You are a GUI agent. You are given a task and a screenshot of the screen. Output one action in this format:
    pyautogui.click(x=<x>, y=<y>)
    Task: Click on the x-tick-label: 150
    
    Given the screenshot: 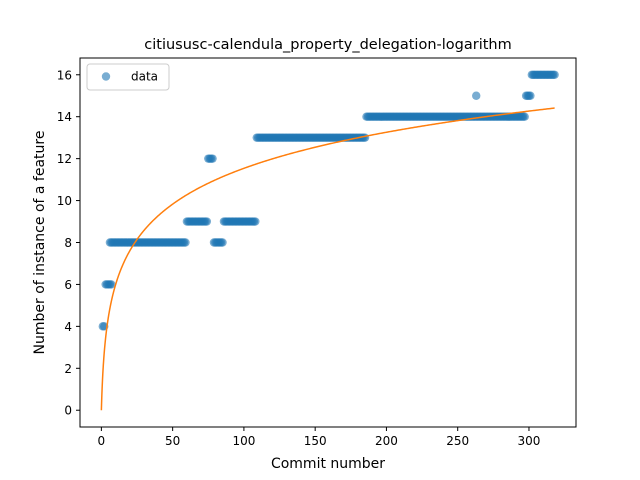 What is the action you would take?
    pyautogui.click(x=315, y=441)
    